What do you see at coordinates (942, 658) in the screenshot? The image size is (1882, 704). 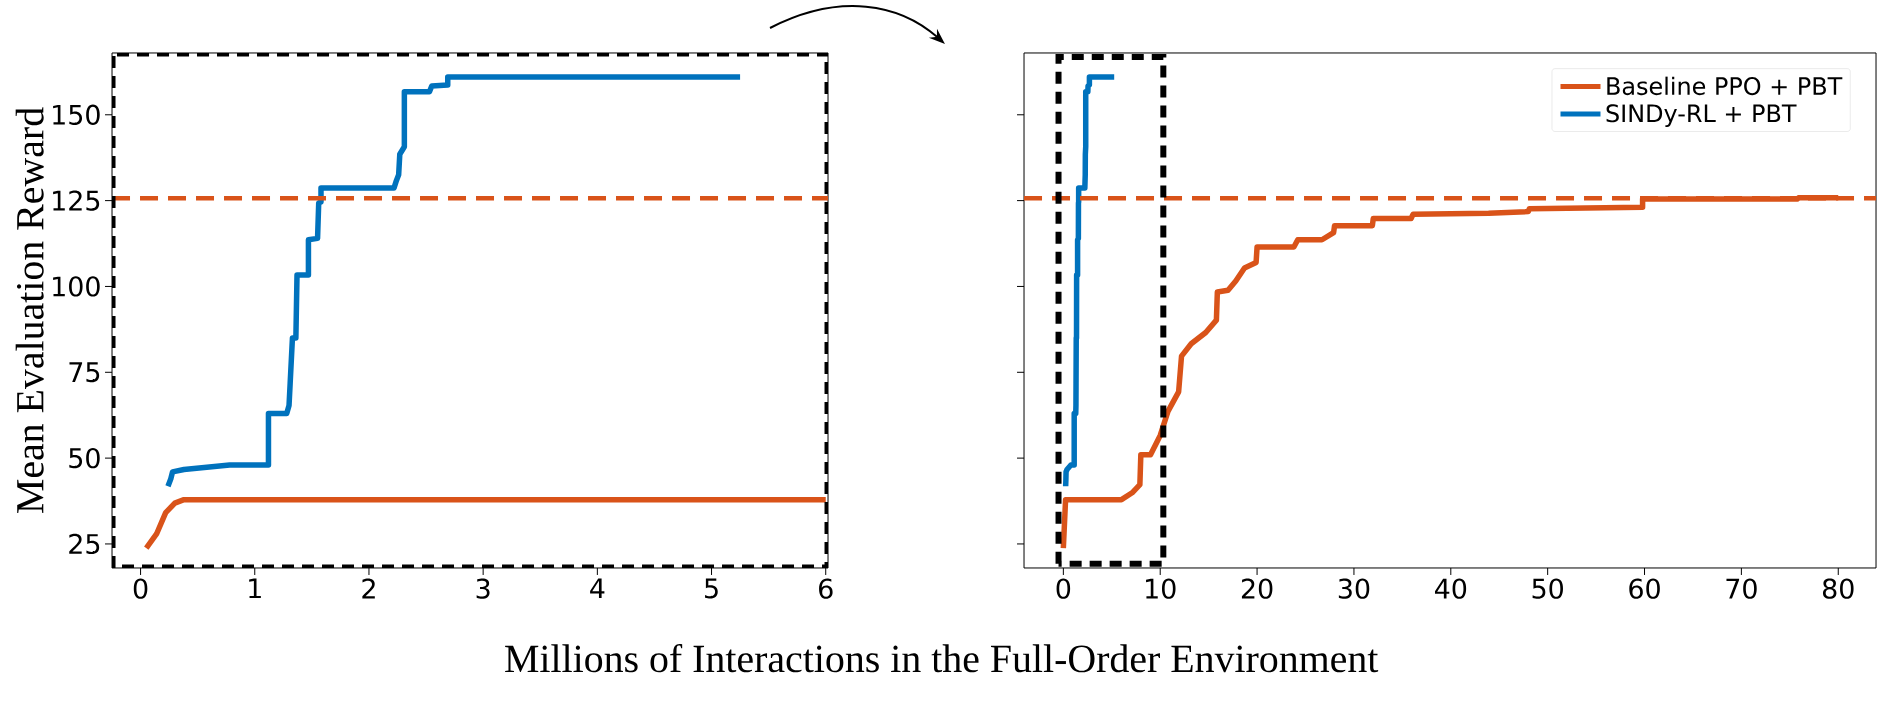 I see `x-axis-title: Millions of Interactions in the Full-Order Environment` at bounding box center [942, 658].